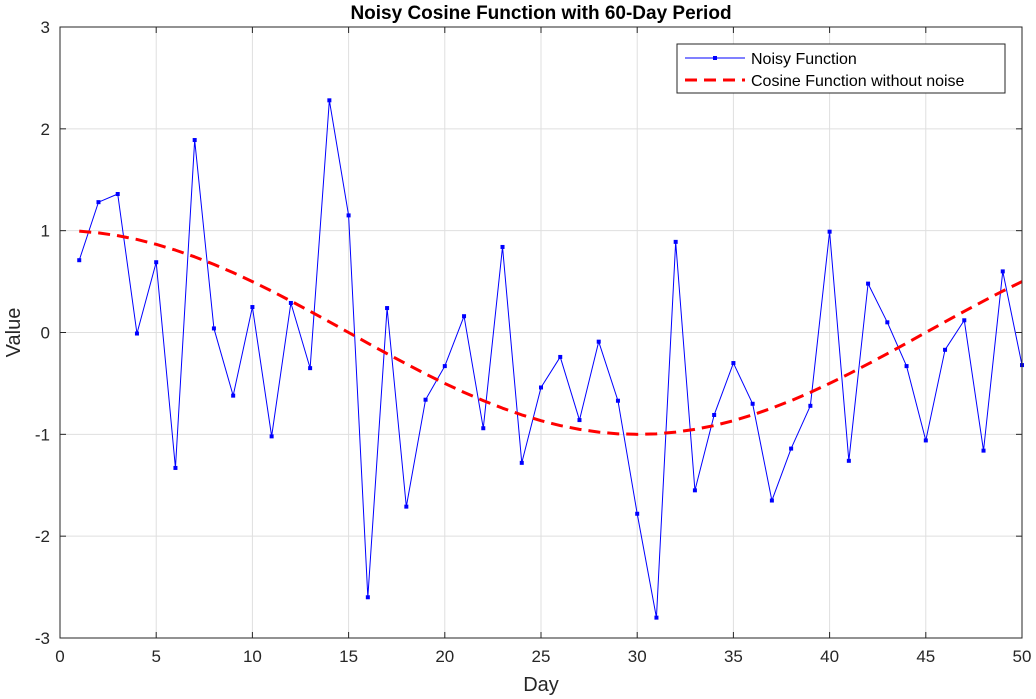  Describe the element at coordinates (925, 656) in the screenshot. I see `x-tick-label: 45` at that location.